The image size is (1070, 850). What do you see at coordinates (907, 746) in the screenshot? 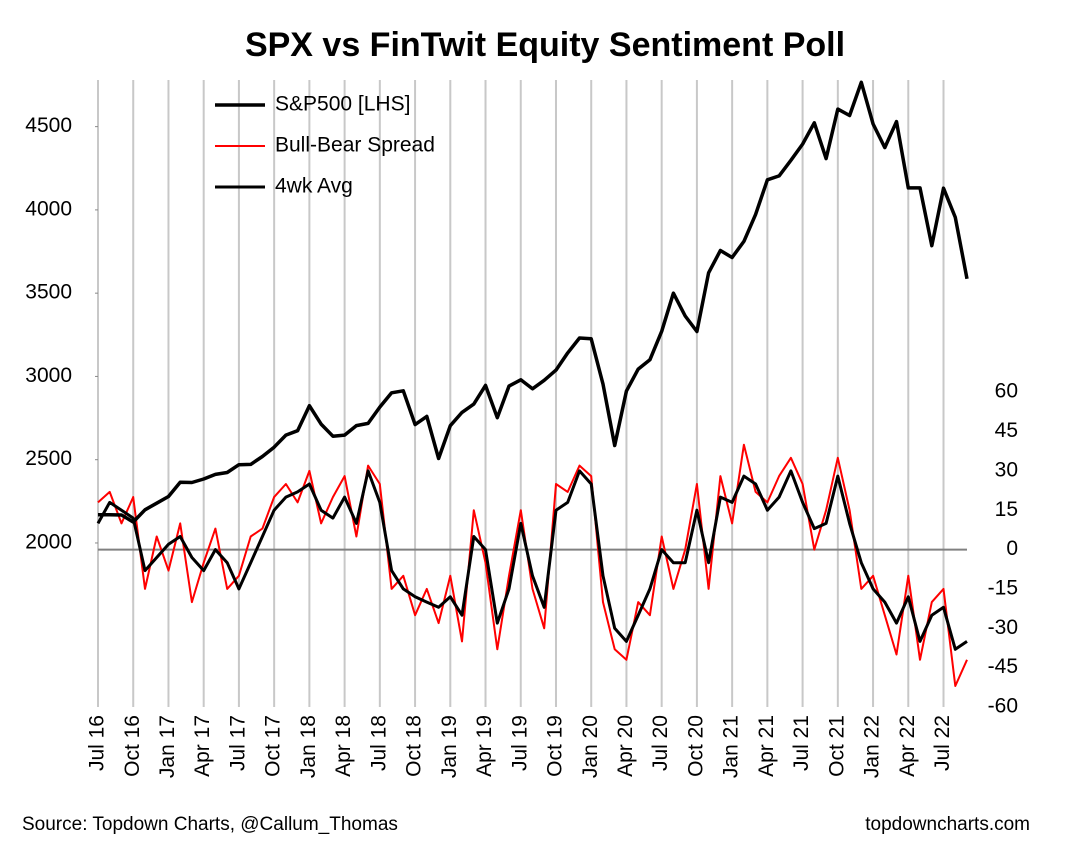
I see `x-tick-label: Apr 22` at bounding box center [907, 746].